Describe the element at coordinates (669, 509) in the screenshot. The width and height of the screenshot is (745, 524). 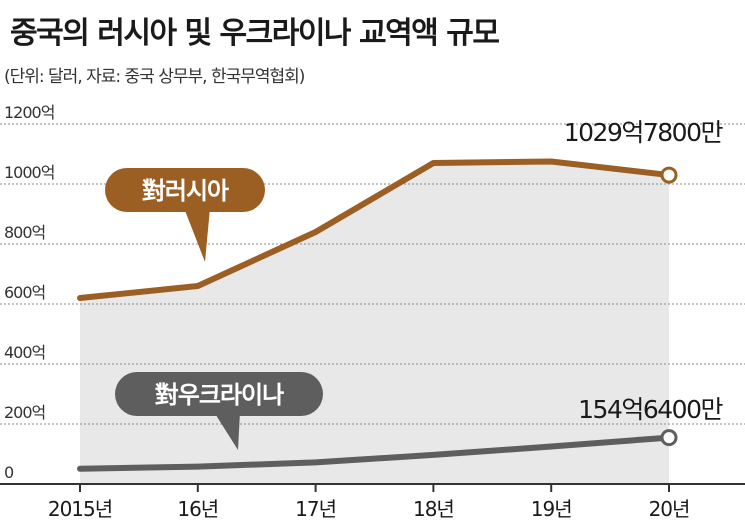
I see `x-tick-label: 20년` at that location.